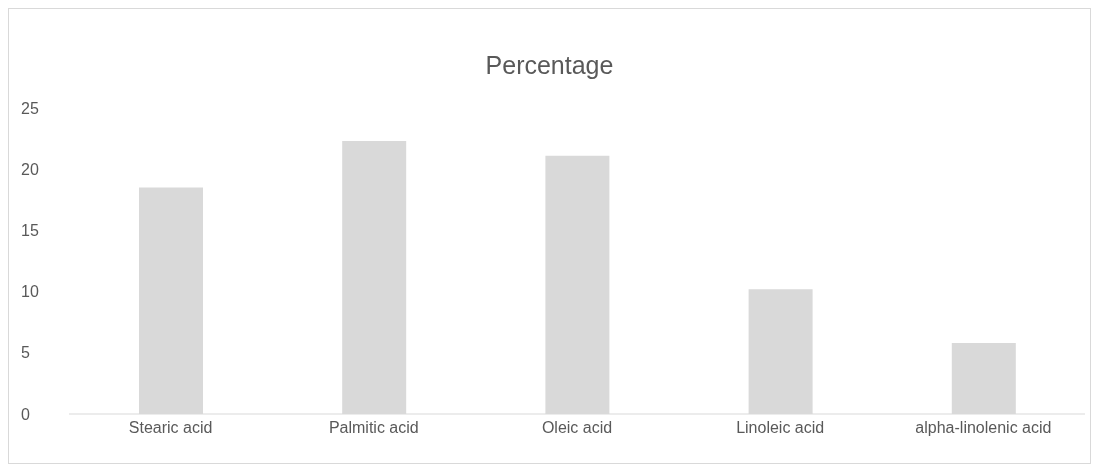 The width and height of the screenshot is (1097, 470). What do you see at coordinates (30, 169) in the screenshot?
I see `y-tick-label: 20` at bounding box center [30, 169].